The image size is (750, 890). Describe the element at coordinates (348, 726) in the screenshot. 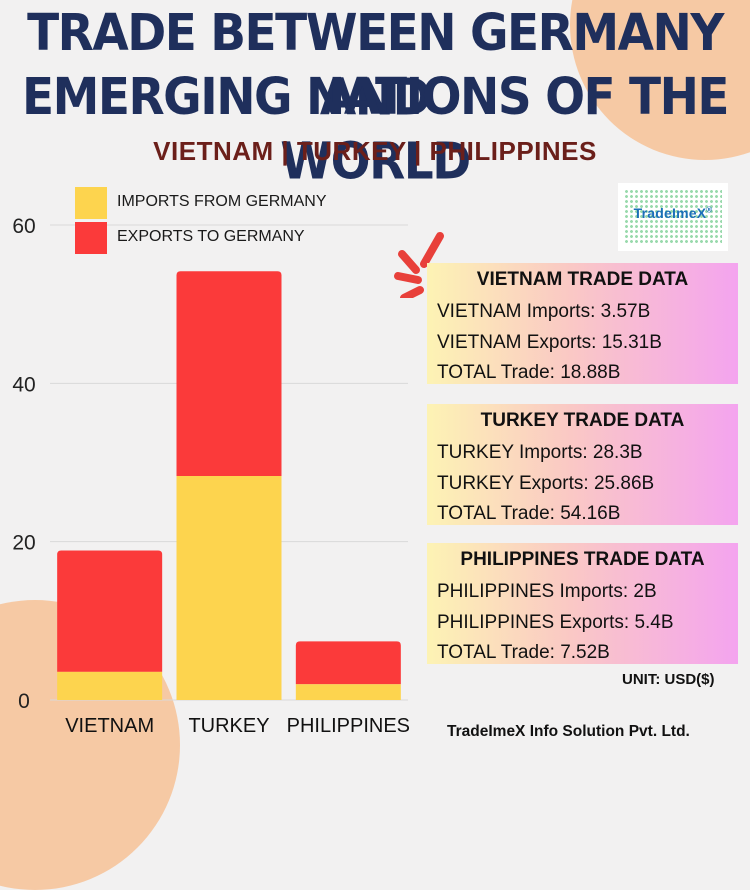

I see `x-tick-label: PHILIPPINES` at that location.